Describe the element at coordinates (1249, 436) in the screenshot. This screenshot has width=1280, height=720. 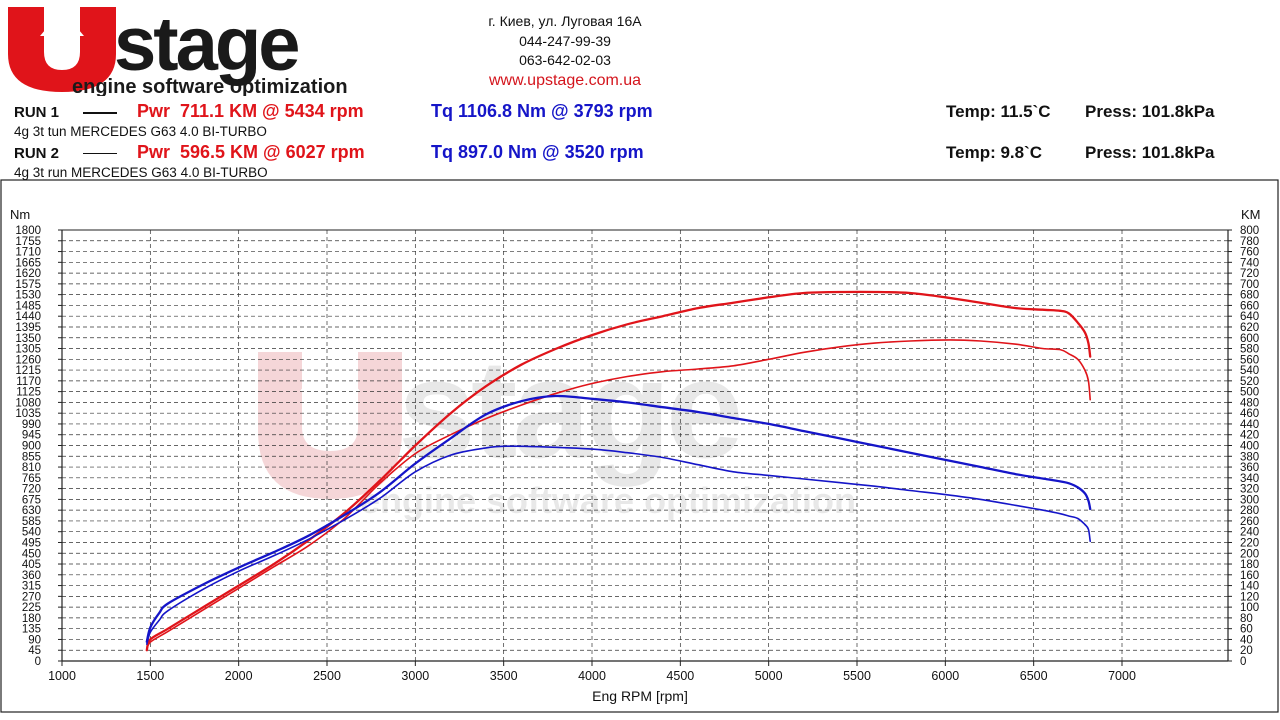
I see `y-right-tick-label: 420` at that location.